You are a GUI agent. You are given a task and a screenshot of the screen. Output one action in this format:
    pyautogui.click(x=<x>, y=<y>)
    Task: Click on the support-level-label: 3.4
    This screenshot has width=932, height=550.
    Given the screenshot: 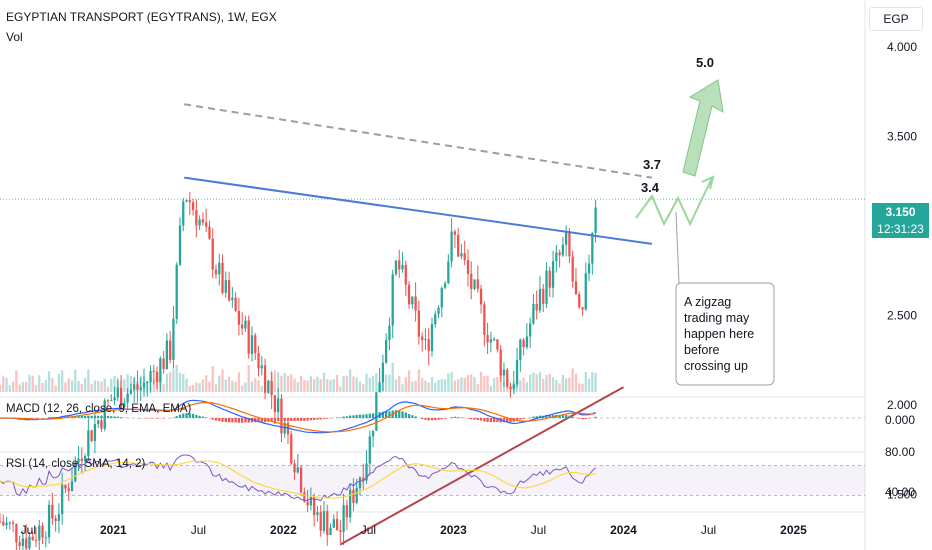 What is the action you would take?
    pyautogui.click(x=650, y=187)
    